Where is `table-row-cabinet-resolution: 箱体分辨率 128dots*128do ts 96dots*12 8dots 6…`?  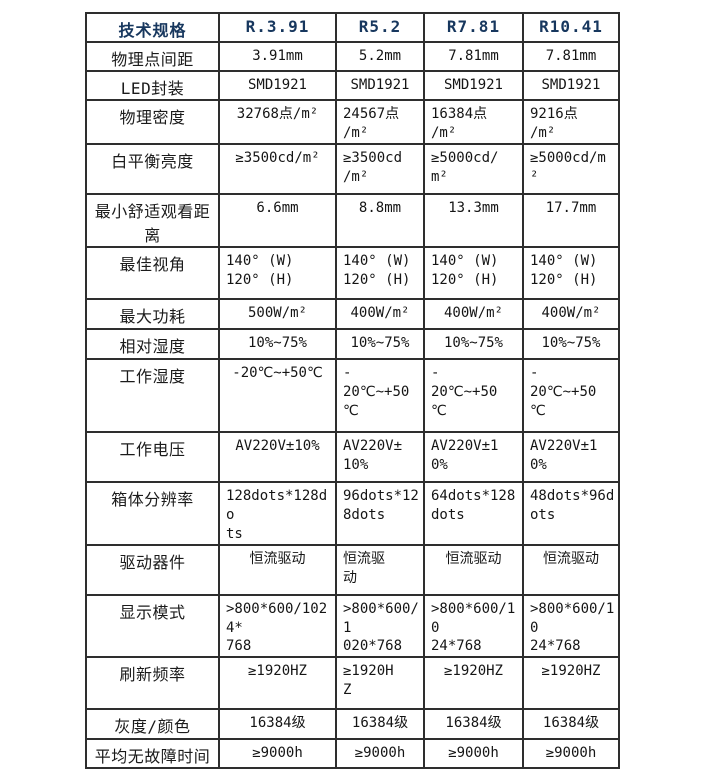
table-row-cabinet-resolution: 箱体分辨率 128dots*128do ts 96dots*12 8dots 6… is located at coordinates (352, 513).